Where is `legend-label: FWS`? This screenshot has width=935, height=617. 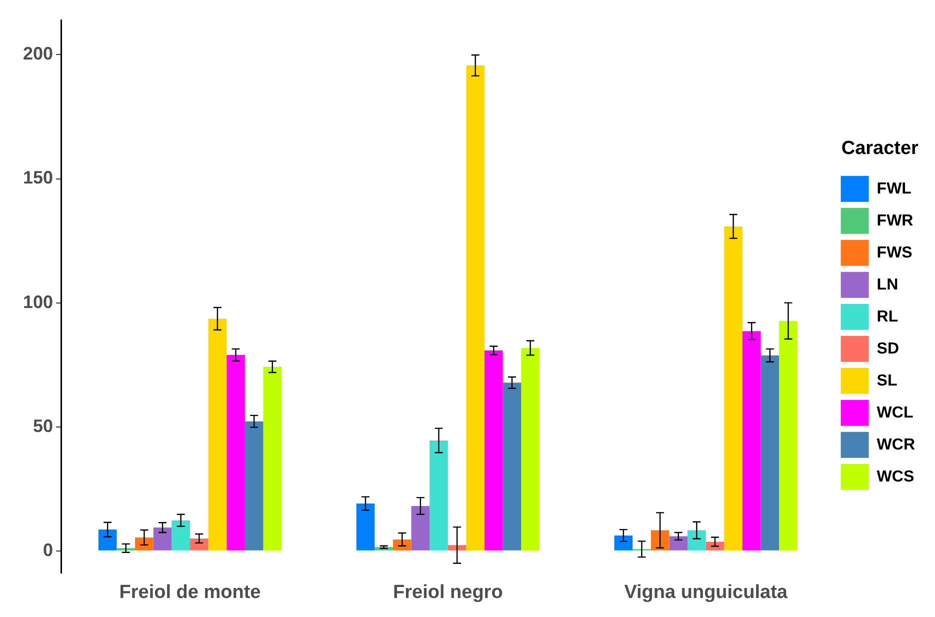
legend-label: FWS is located at coordinates (894, 253).